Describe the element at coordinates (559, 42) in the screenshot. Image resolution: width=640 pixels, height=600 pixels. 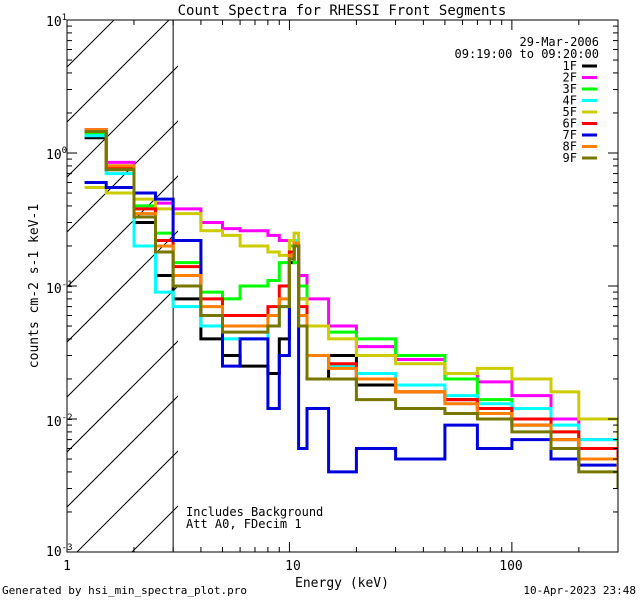
I see `legend-date: 29-Mar-2006` at that location.